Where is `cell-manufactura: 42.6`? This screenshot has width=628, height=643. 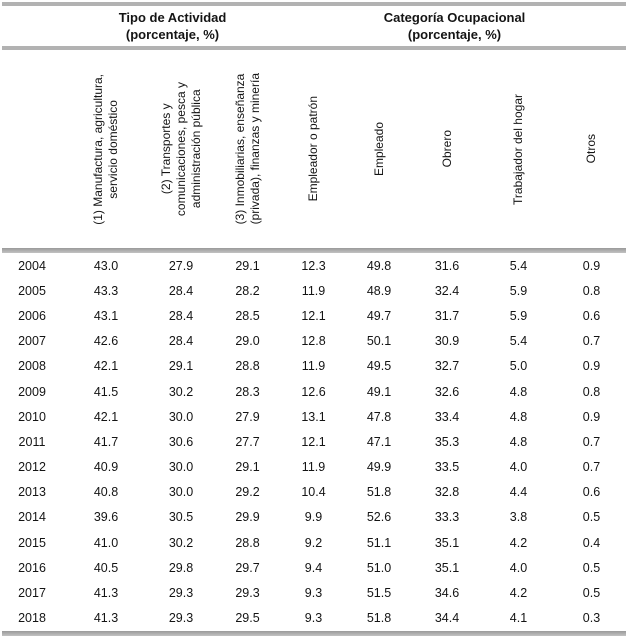 cell-manufactura: 42.6 is located at coordinates (106, 341).